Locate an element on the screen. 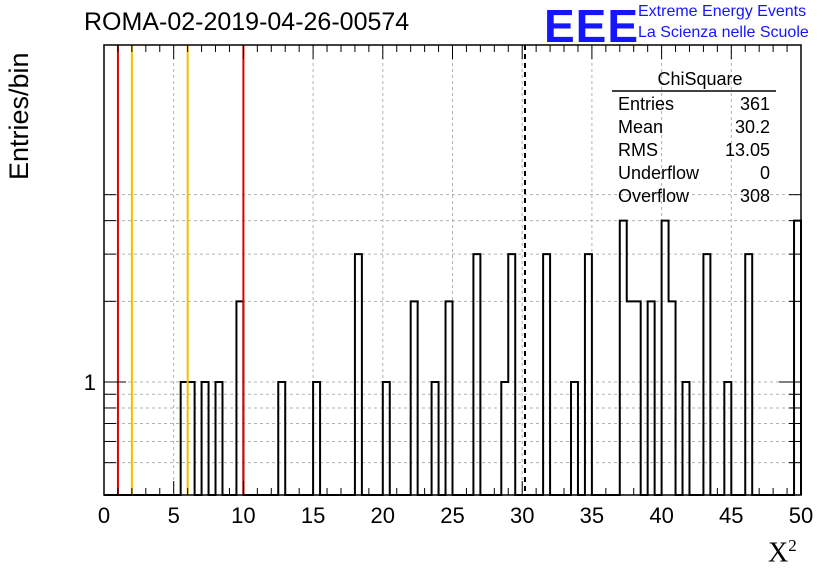 The height and width of the screenshot is (572, 836). x-tick-label: 0 is located at coordinates (104, 515).